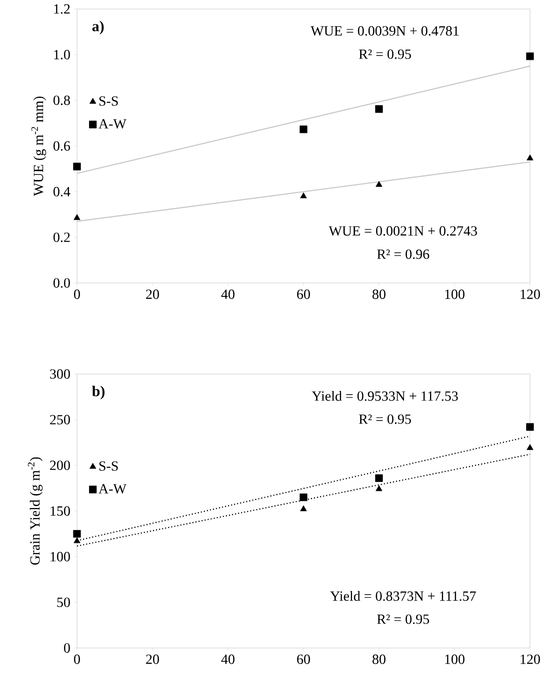 The height and width of the screenshot is (675, 546). Describe the element at coordinates (35, 511) in the screenshot. I see `y-axis-title: Grain Yield (g m$^{-2}$)` at that location.